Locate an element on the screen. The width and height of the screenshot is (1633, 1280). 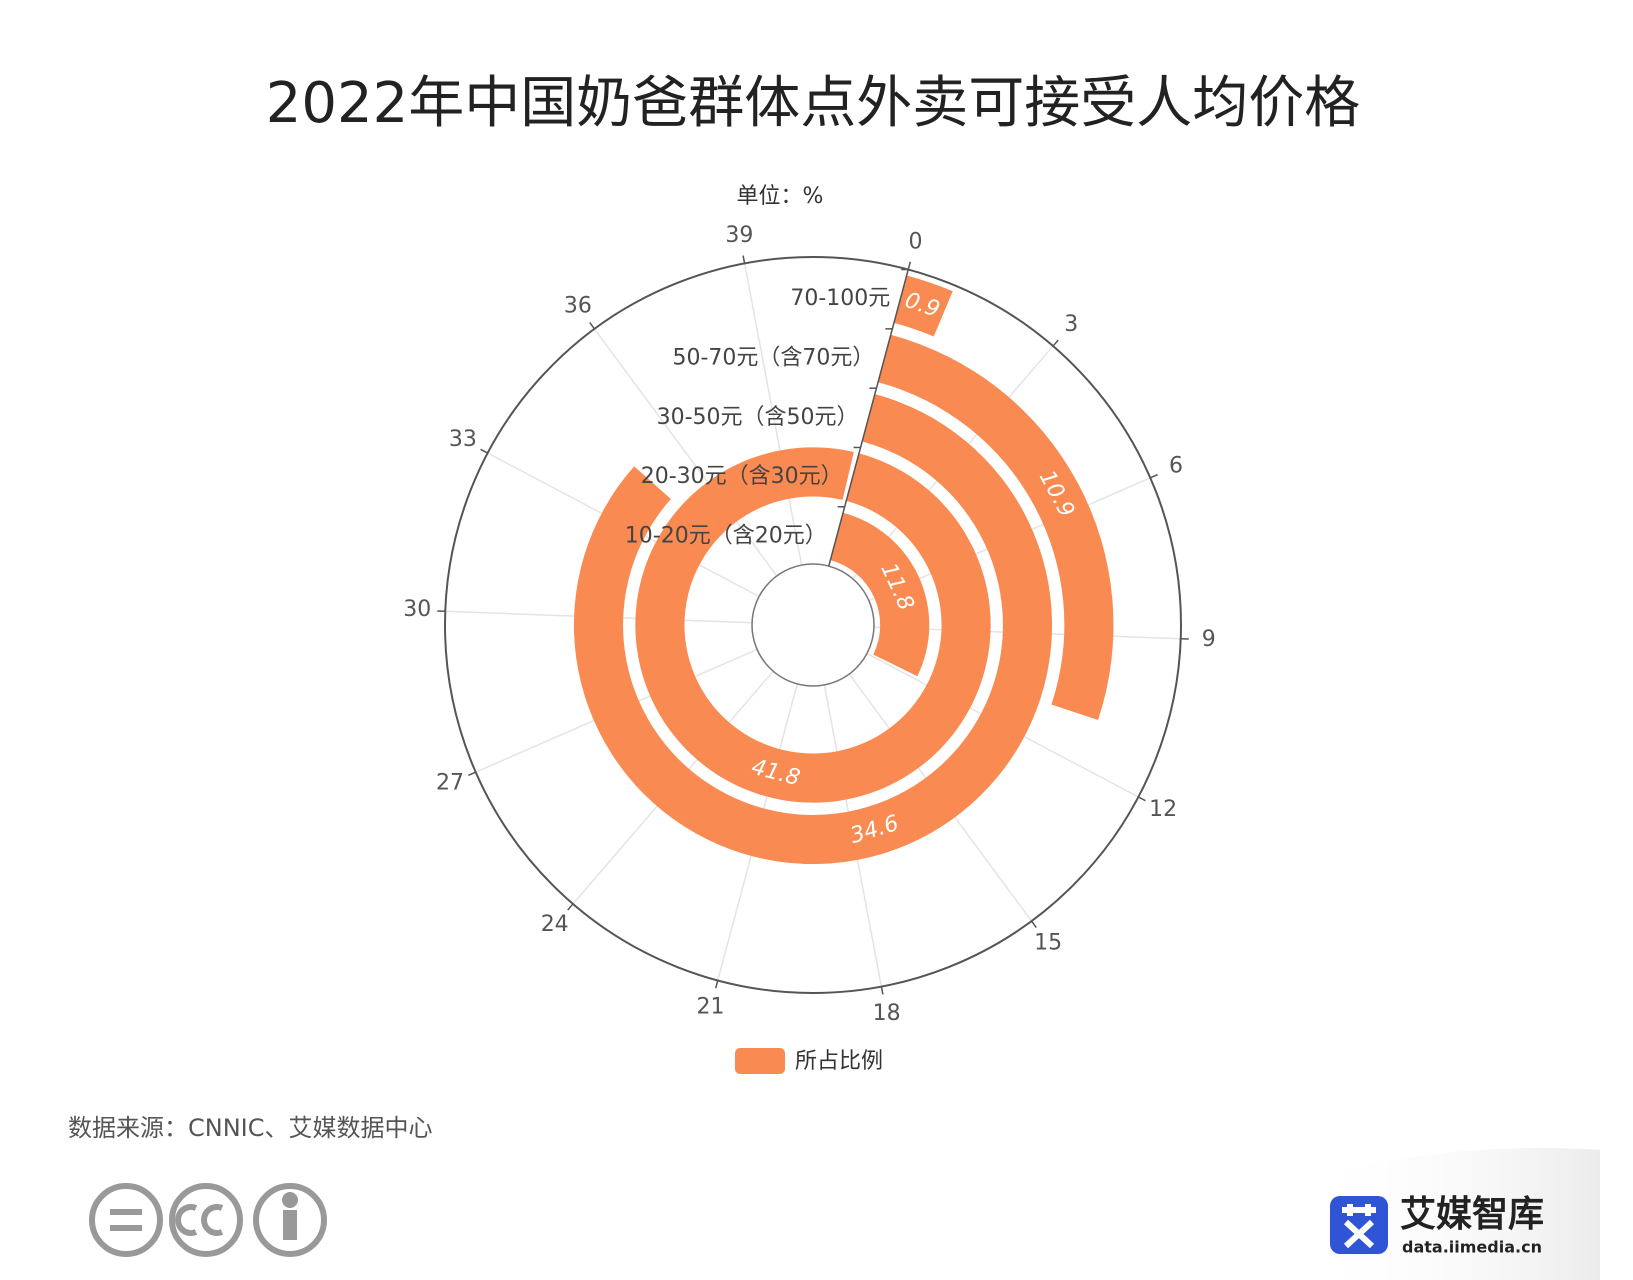
angle-tick-label: 36 is located at coordinates (578, 305).